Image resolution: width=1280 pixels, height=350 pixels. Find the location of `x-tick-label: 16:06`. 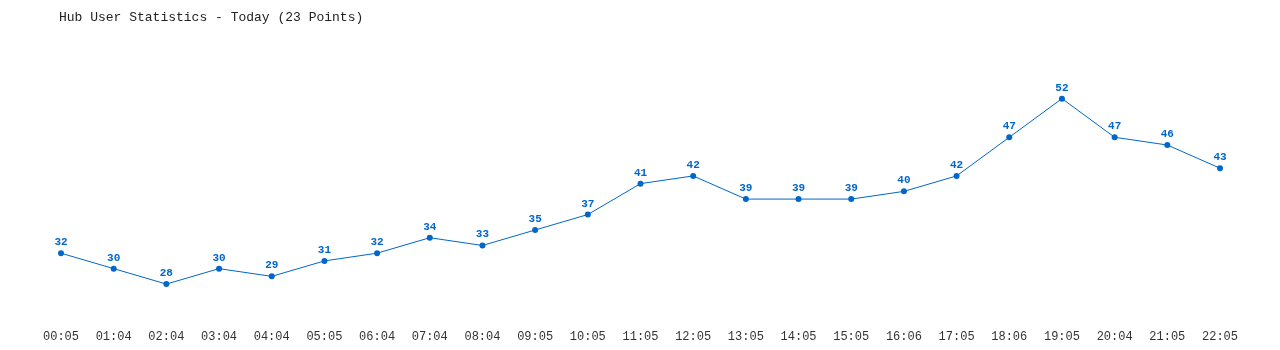

x-tick-label: 16:06 is located at coordinates (903, 336).